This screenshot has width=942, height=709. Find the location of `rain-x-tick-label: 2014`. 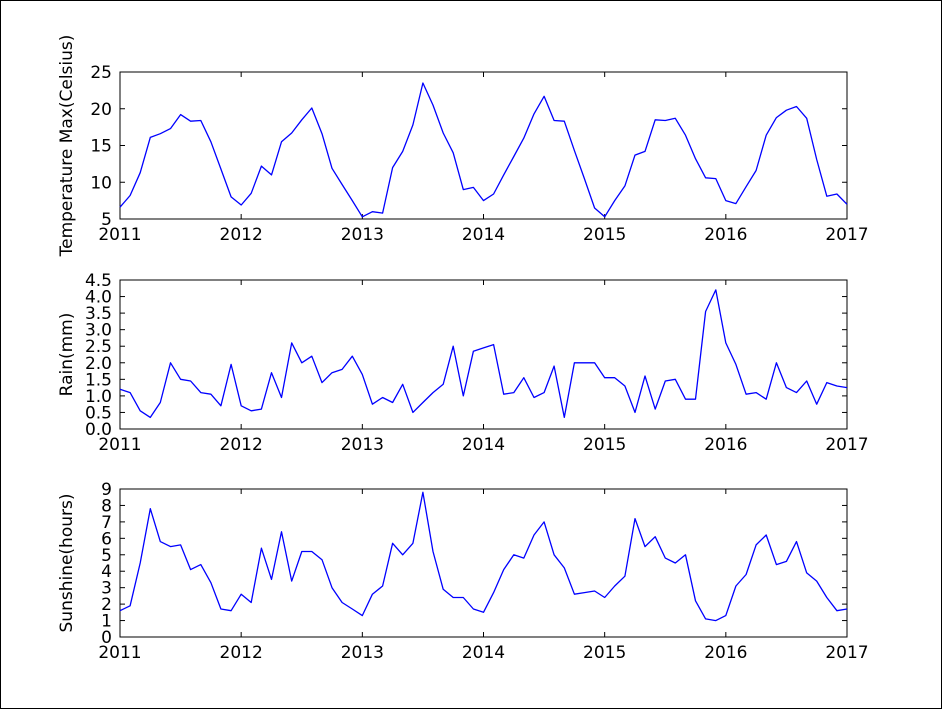

rain-x-tick-label: 2014 is located at coordinates (483, 445).